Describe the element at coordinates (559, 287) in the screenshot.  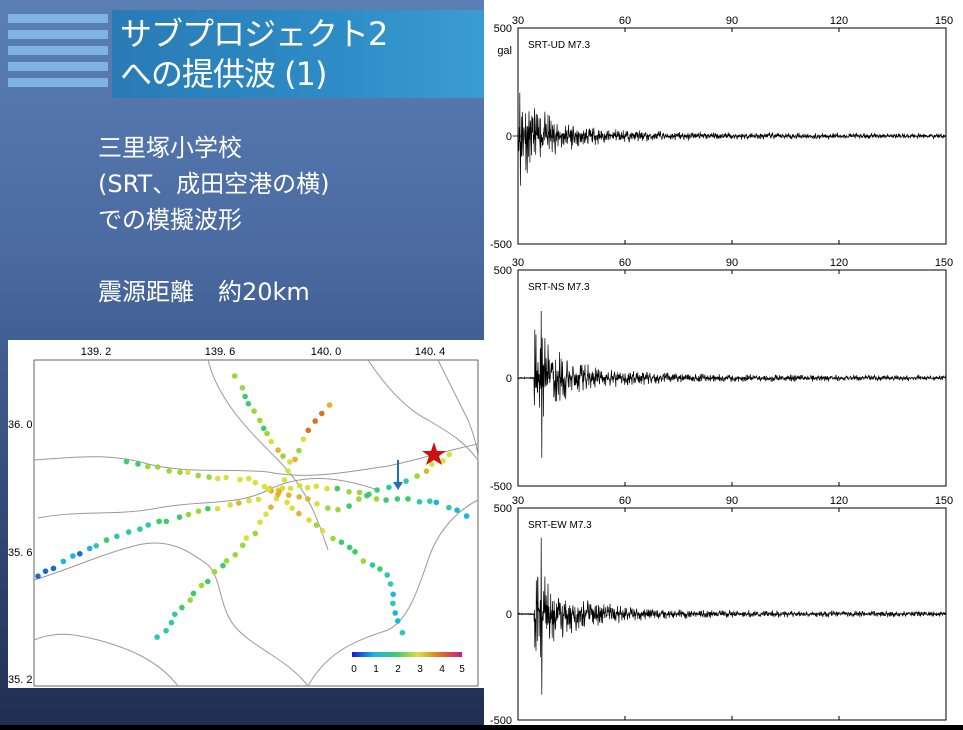
I see `chart-title: SRT-NS M7.3` at that location.